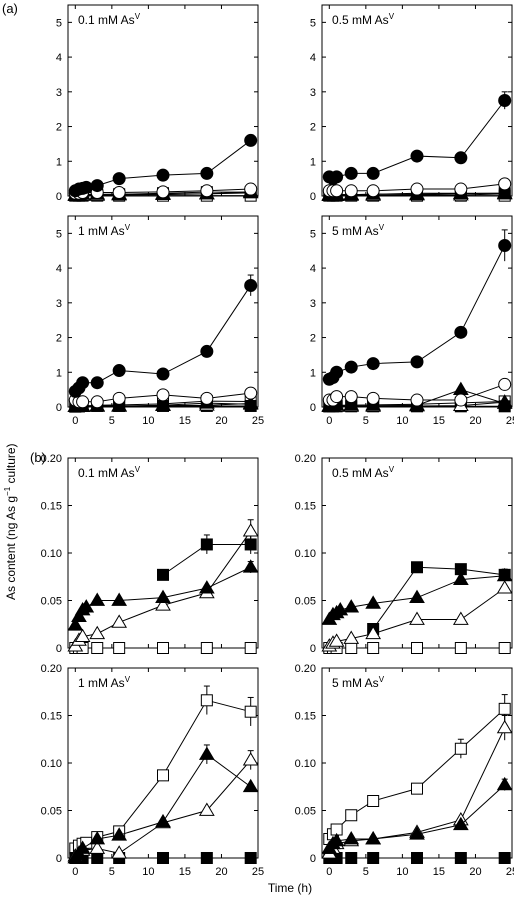 Image resolution: width=514 pixels, height=900 pixels. I want to click on y-tick-label: 0.15, so click(305, 717).